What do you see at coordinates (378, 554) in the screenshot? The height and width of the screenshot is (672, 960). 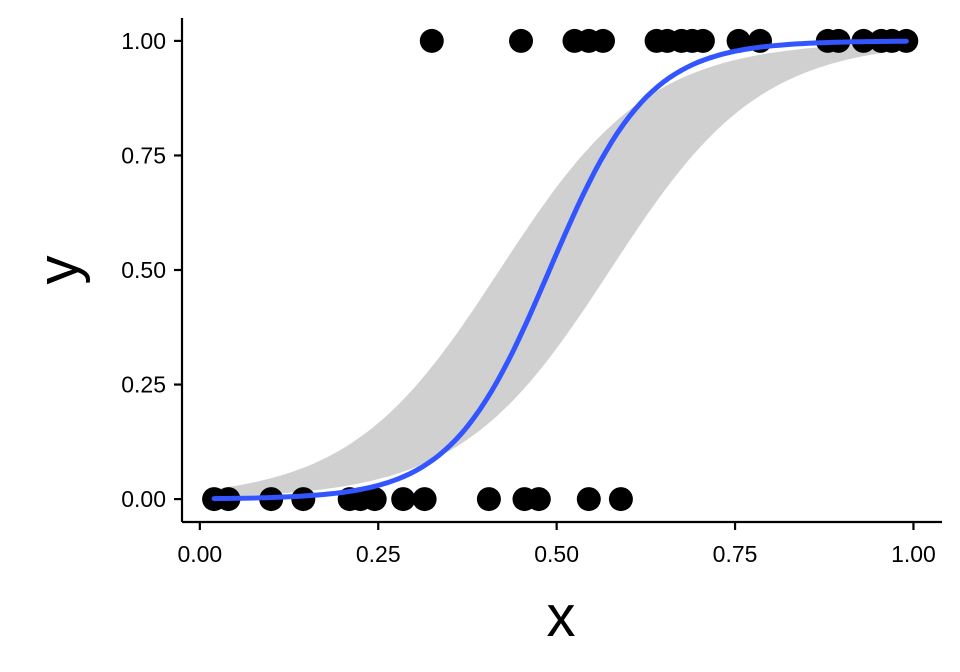 I see `x-tick-label: 0.25` at bounding box center [378, 554].